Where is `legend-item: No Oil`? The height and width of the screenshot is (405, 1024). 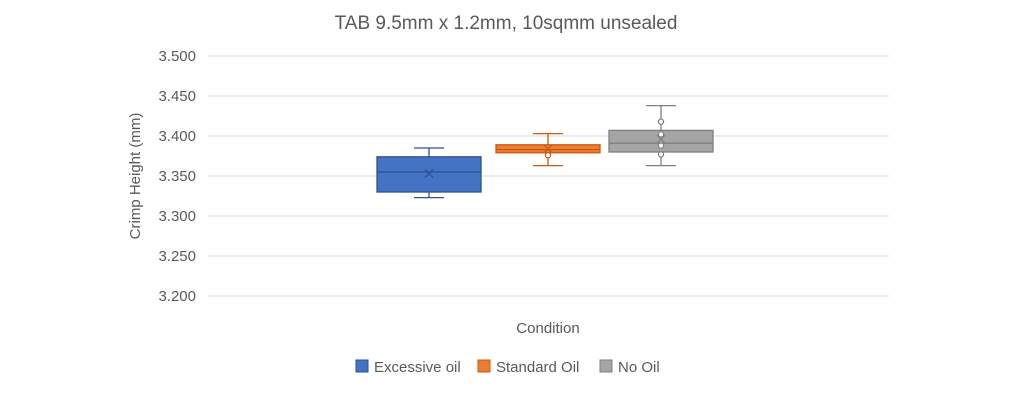
legend-item: No Oil is located at coordinates (629, 367).